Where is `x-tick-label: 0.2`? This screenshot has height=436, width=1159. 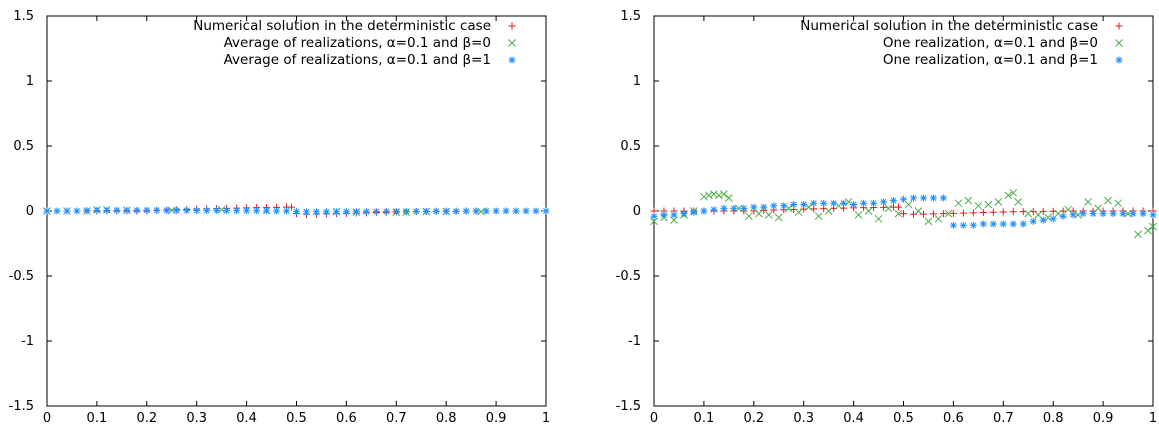 x-tick-label: 0.2 is located at coordinates (753, 418).